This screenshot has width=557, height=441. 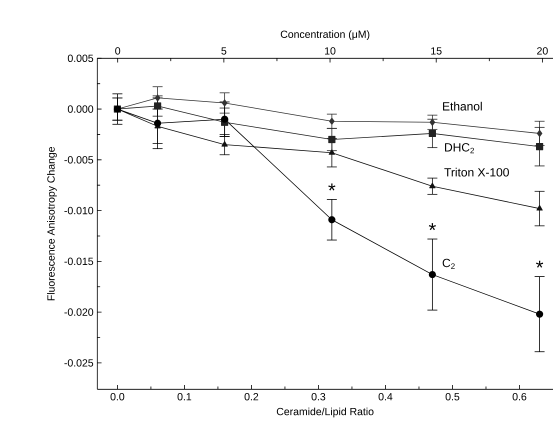 I want to click on series-label: Triton X-100, so click(x=476, y=172).